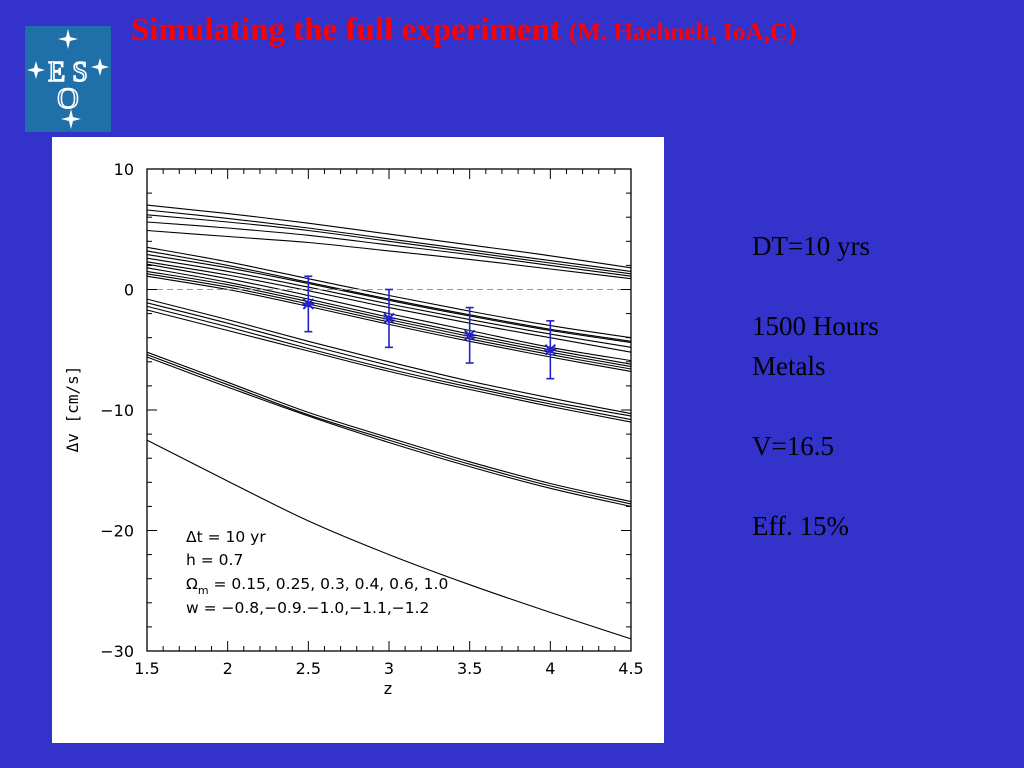 The height and width of the screenshot is (768, 1024). Describe the element at coordinates (789, 366) in the screenshot. I see `note-metals: Metals` at that location.